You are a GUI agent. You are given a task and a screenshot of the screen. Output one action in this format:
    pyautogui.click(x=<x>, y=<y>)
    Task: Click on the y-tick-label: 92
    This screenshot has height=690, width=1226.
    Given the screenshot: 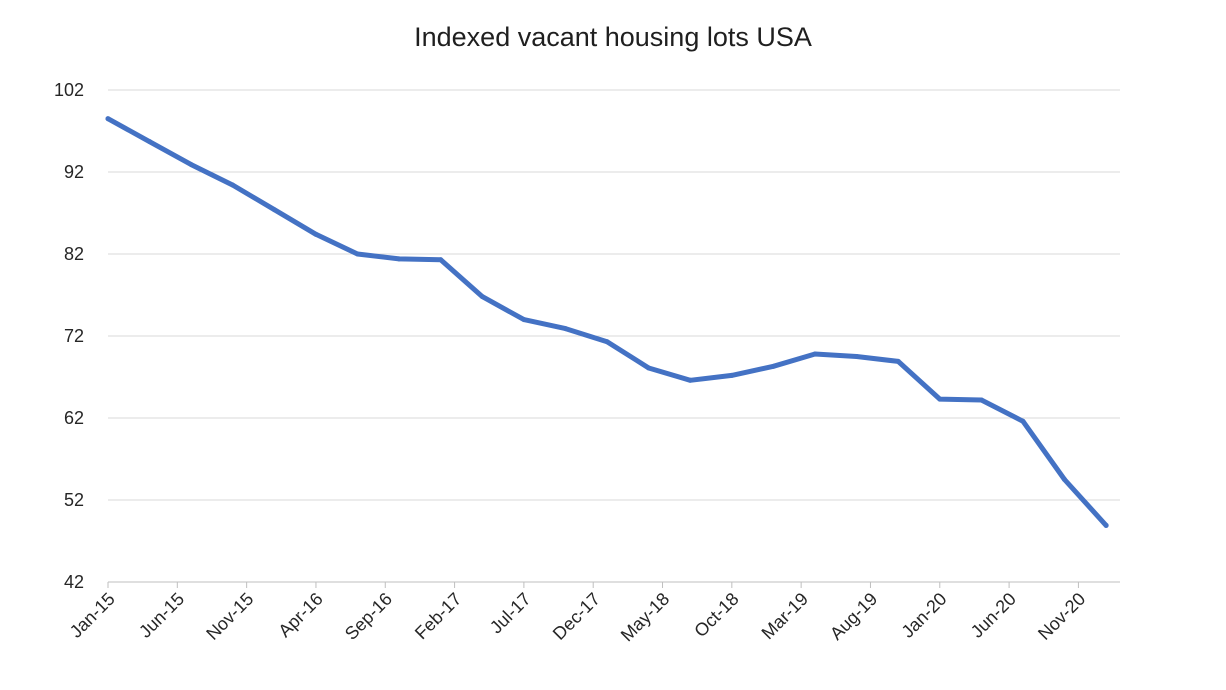 What is the action you would take?
    pyautogui.click(x=74, y=172)
    